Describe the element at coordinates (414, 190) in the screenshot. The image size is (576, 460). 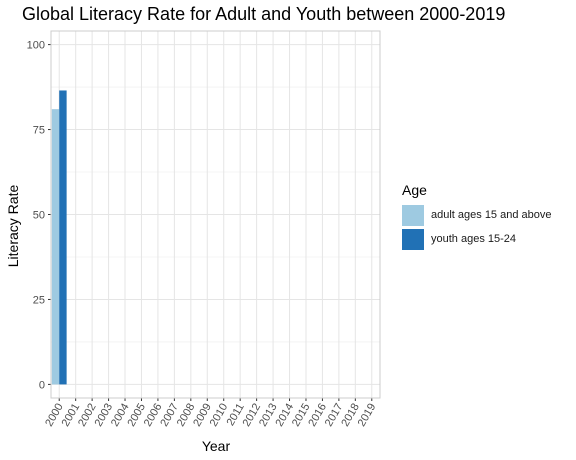
I see `legend-title: Age` at that location.